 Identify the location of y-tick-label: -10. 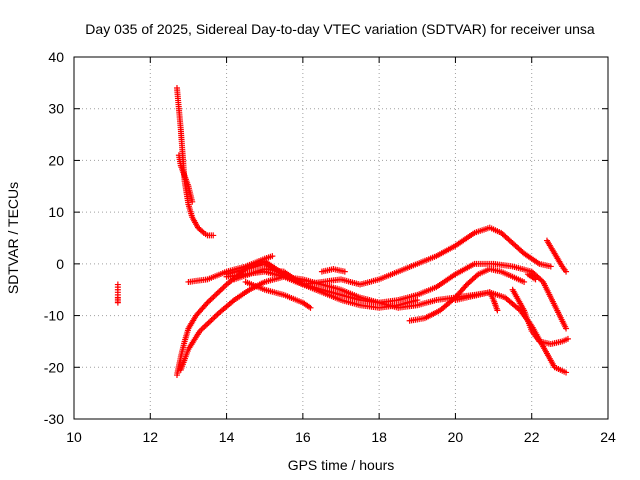
(54, 316).